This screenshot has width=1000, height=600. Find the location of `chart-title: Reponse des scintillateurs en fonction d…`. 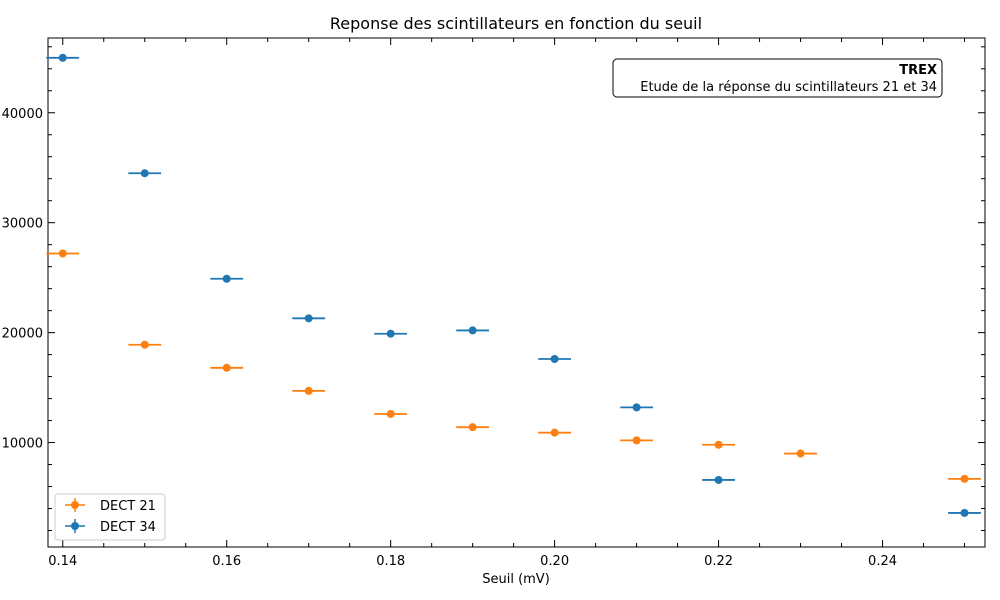

chart-title: Reponse des scintillateurs en fonction d… is located at coordinates (516, 23).